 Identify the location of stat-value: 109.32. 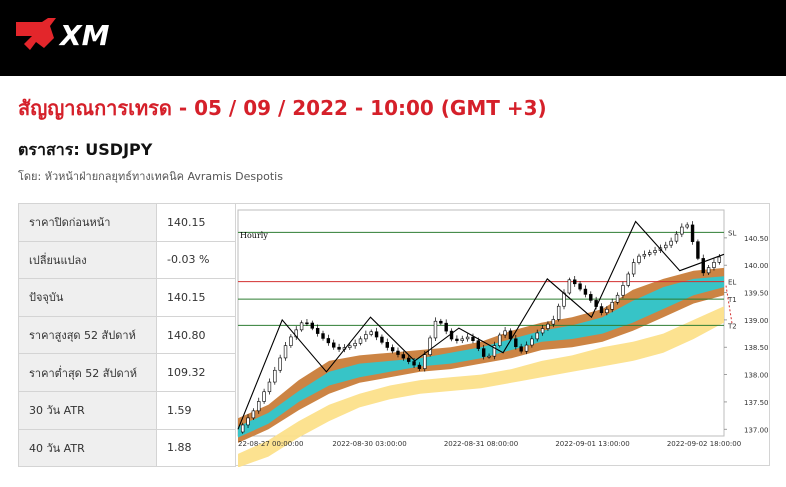
(196, 372).